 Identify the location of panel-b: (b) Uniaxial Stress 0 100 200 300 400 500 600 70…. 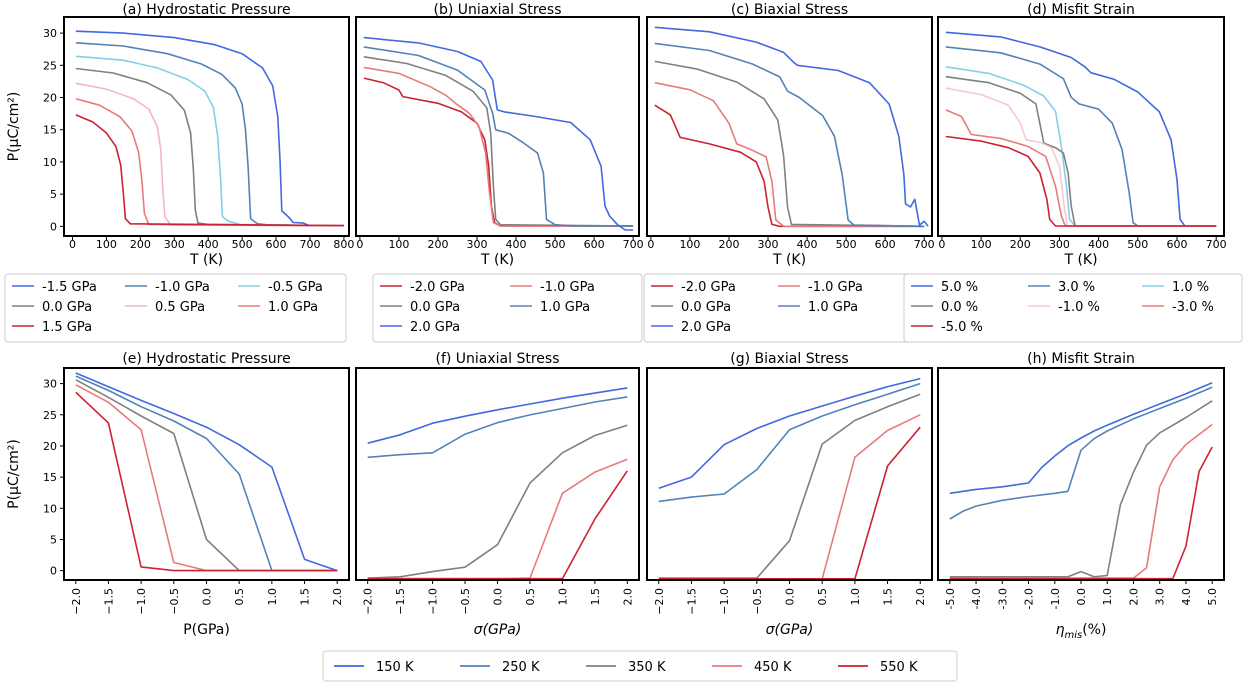
(499, 135).